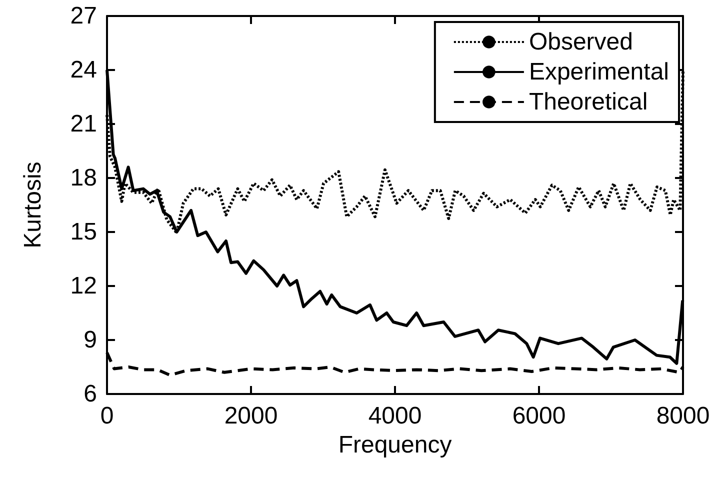 The height and width of the screenshot is (489, 725). I want to click on x-tick-label: 4000, so click(395, 416).